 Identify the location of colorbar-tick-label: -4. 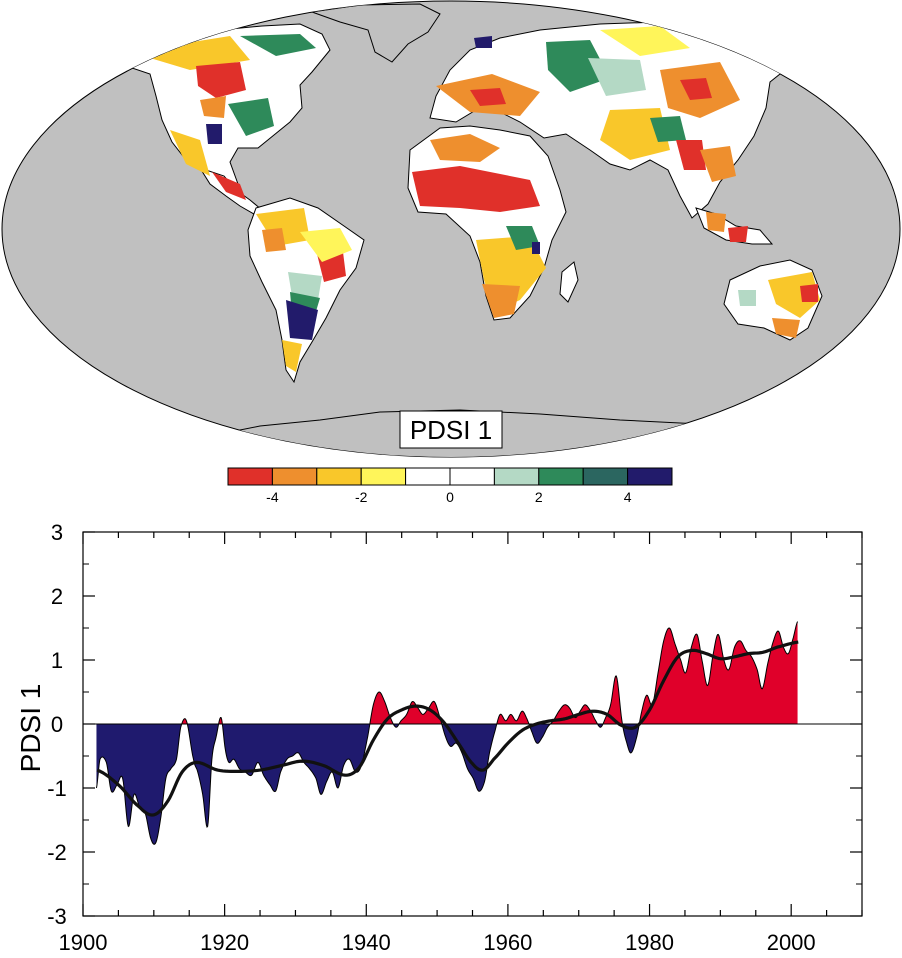
(272, 497).